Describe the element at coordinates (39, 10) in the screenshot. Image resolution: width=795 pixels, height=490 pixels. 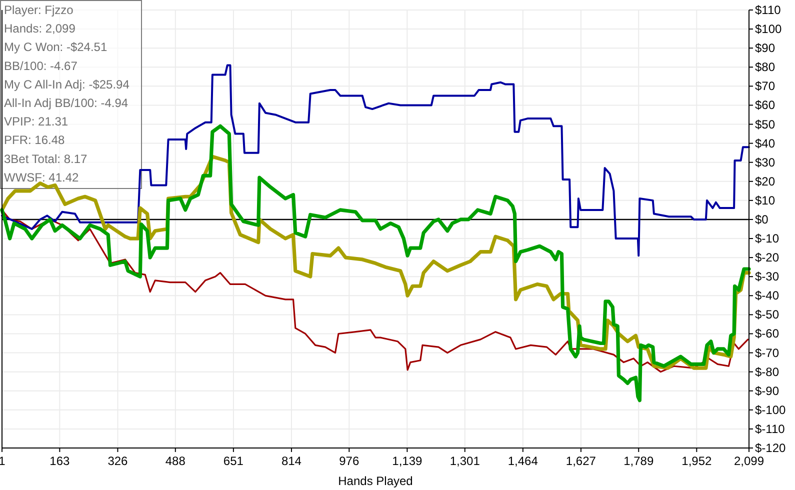
I see `annotation: Player: Fjzzo` at that location.